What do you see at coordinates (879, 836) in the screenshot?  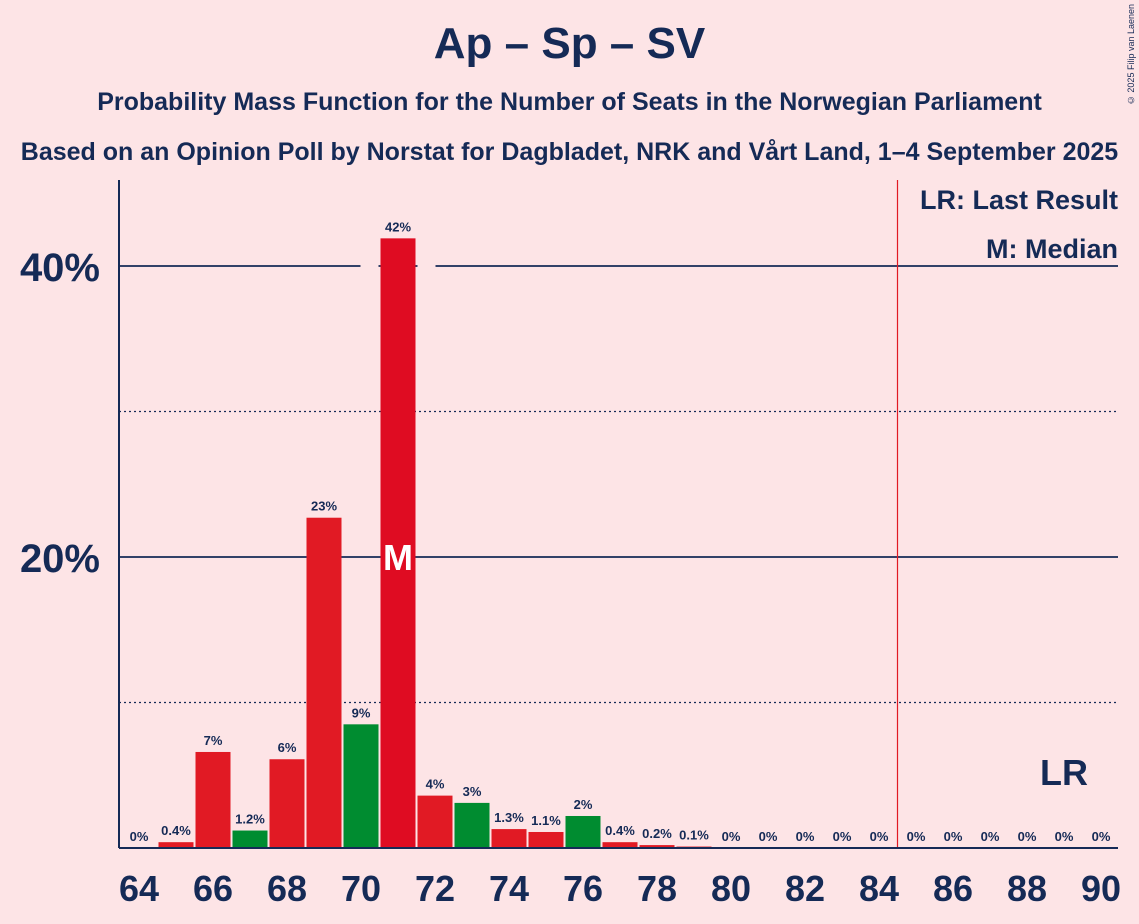 I see `data-label-seat-84: 0%` at bounding box center [879, 836].